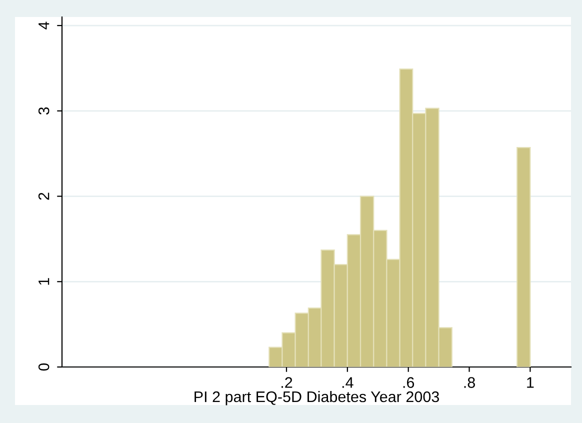  Describe the element at coordinates (316, 398) in the screenshot. I see `x-axis-title: PI 2 part EQ-5D Diabetes Year 2003` at that location.